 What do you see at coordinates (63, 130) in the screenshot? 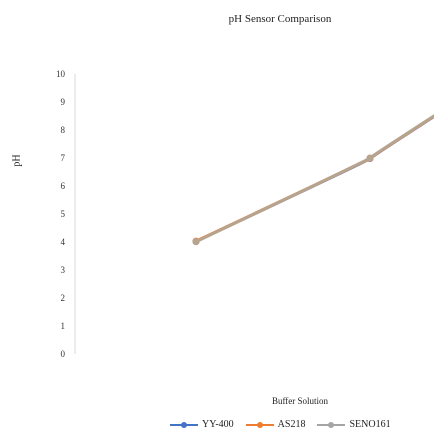
I see `y-tick-label: 8` at bounding box center [63, 130].